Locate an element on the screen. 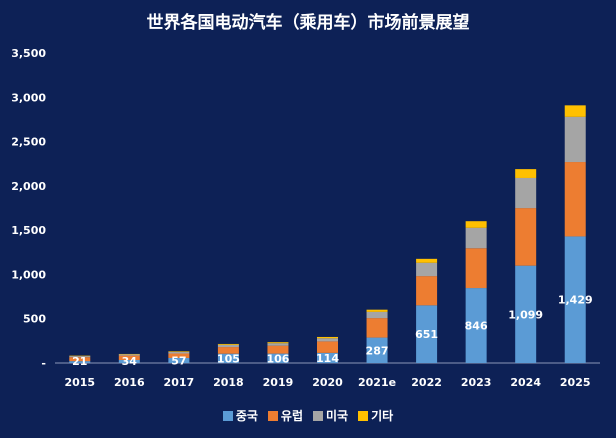  y-tick-label: 2,500 is located at coordinates (28, 142).